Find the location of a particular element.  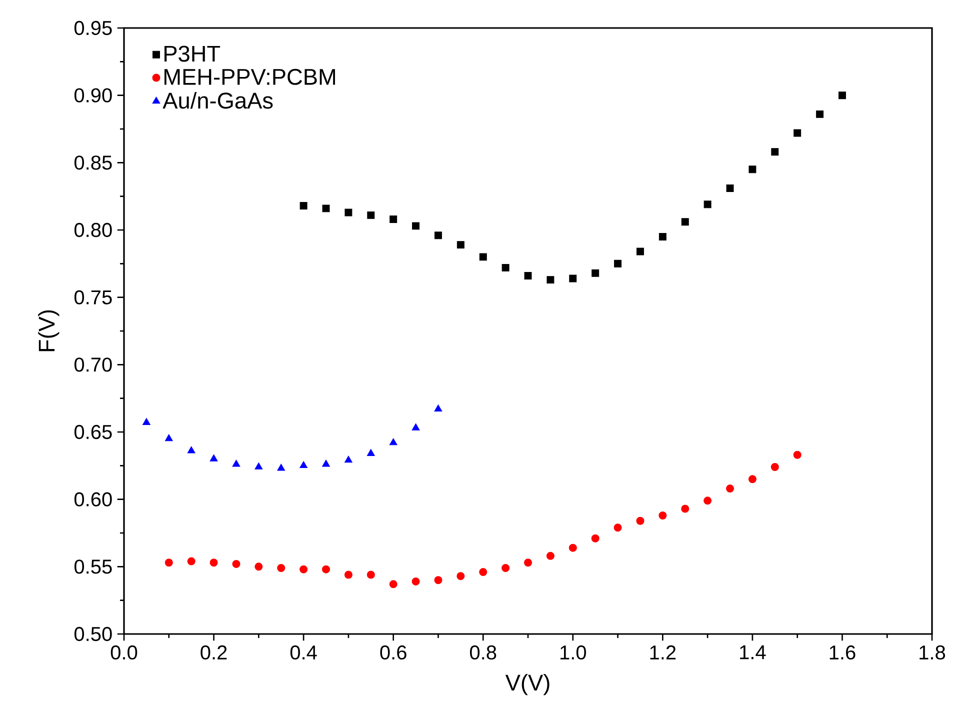

x-tick-label: 0.6 is located at coordinates (393, 652).